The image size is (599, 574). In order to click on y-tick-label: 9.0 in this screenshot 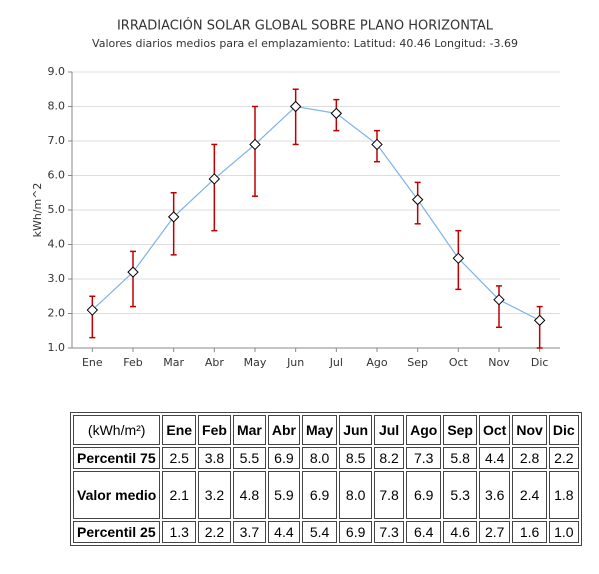, I will do `click(57, 71)`.